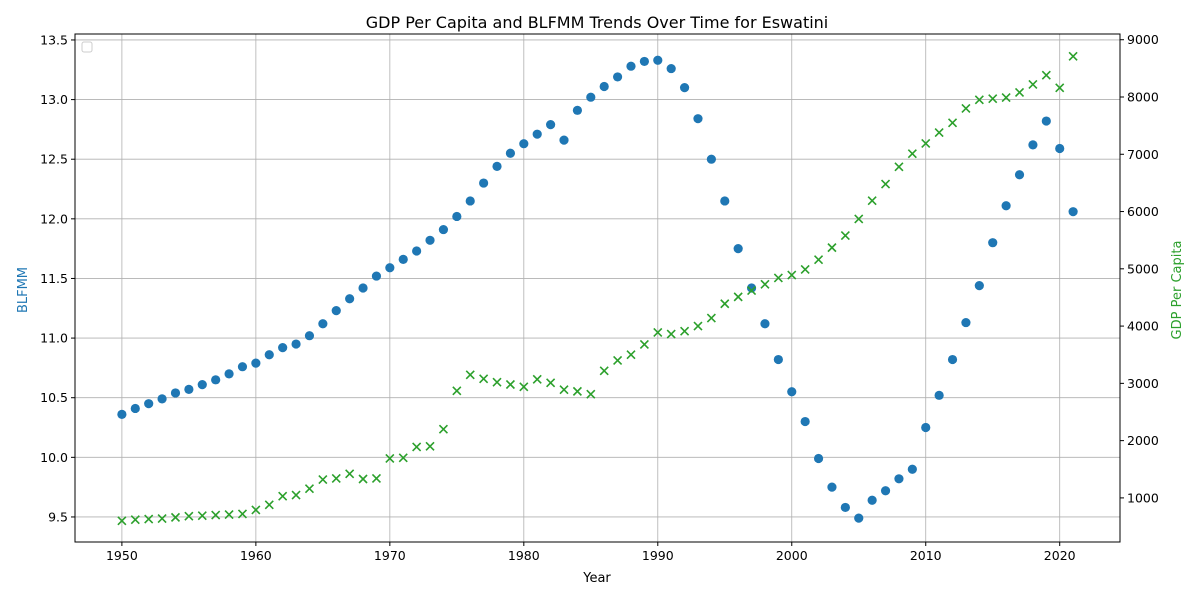  I want to click on legend-box, so click(87, 47).